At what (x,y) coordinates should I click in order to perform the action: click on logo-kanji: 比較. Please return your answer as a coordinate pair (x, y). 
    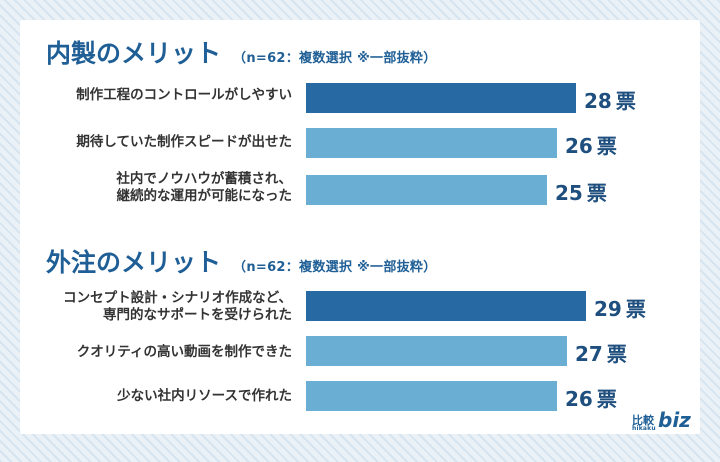
    Looking at the image, I should click on (643, 420).